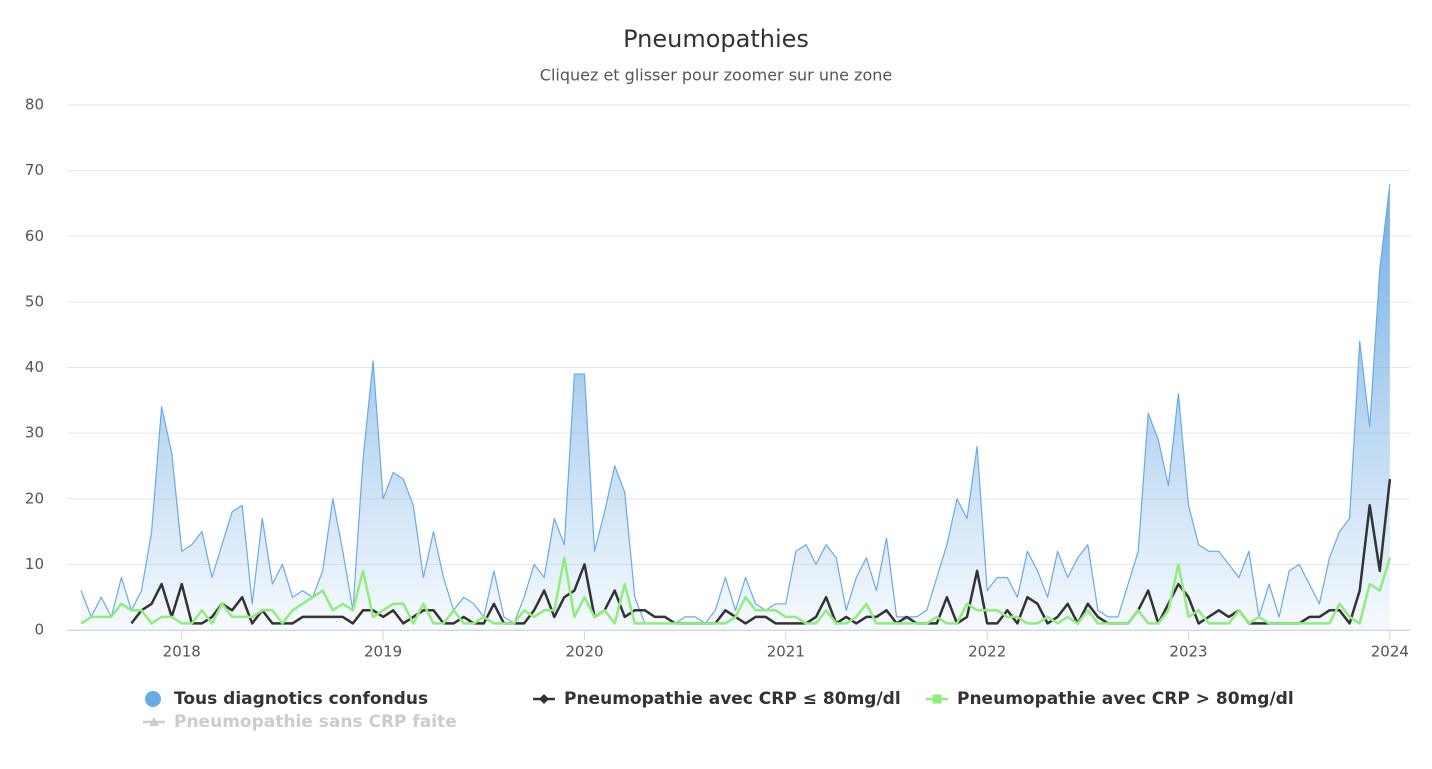 The width and height of the screenshot is (1432, 769). What do you see at coordinates (1125, 699) in the screenshot?
I see `legend-label: Pneumopathie avec CRP > 80mg/dl` at bounding box center [1125, 699].